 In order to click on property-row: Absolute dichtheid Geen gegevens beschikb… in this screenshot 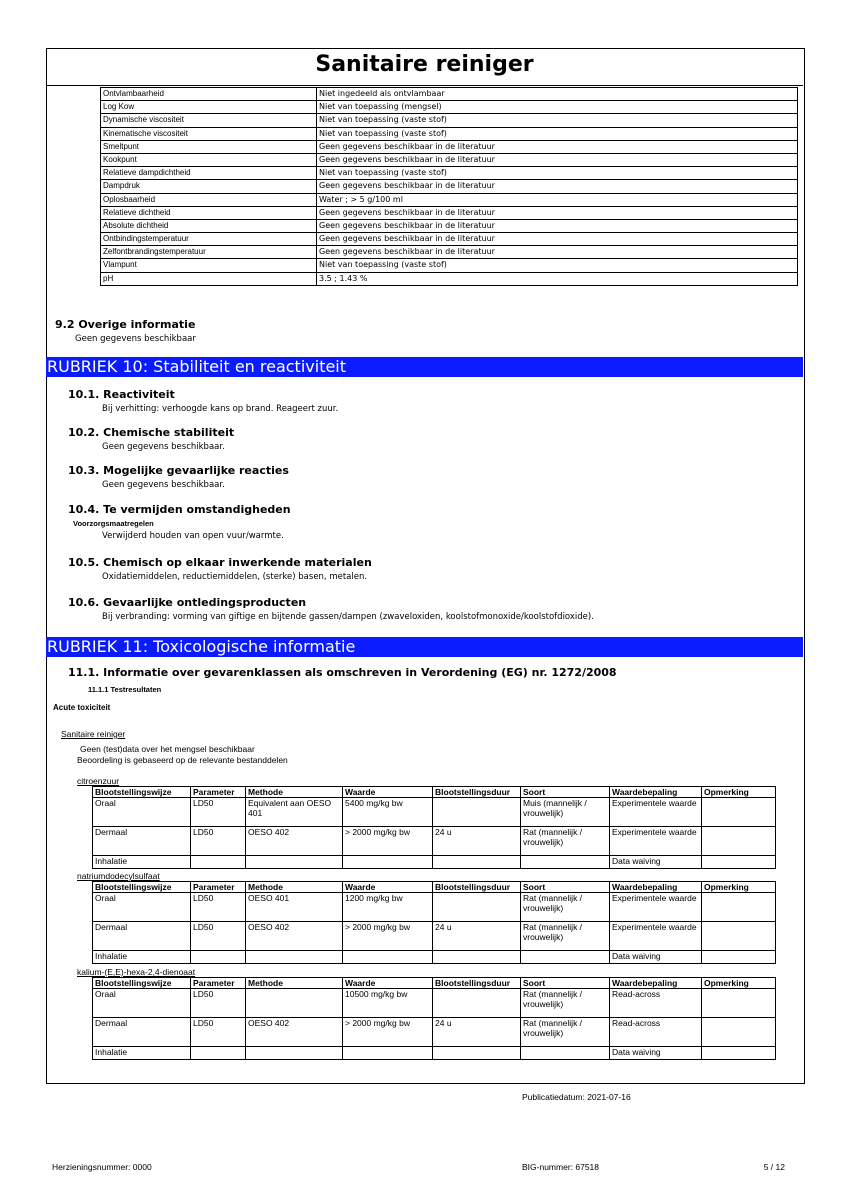, I will do `click(449, 226)`.